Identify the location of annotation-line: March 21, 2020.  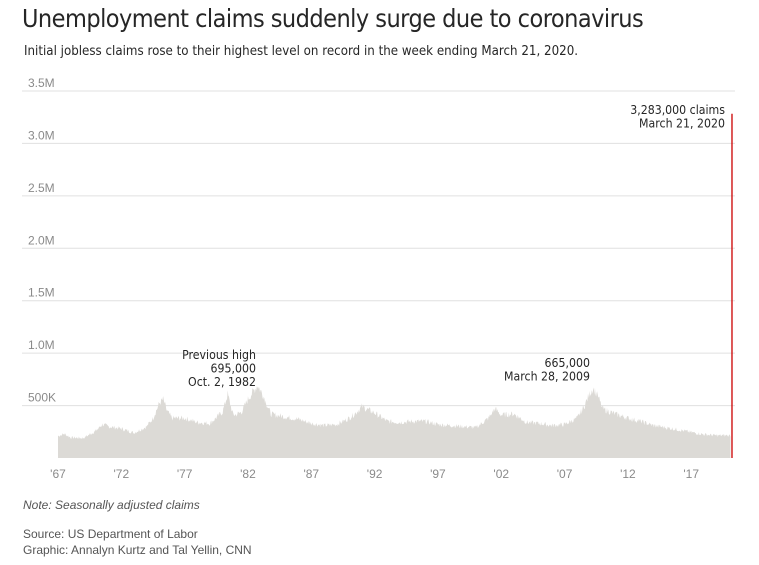
(682, 123).